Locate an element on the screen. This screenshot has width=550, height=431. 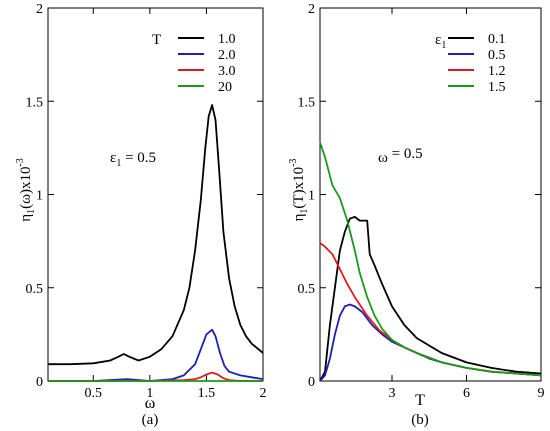
panel-a-legend-label: 20 is located at coordinates (225, 87).